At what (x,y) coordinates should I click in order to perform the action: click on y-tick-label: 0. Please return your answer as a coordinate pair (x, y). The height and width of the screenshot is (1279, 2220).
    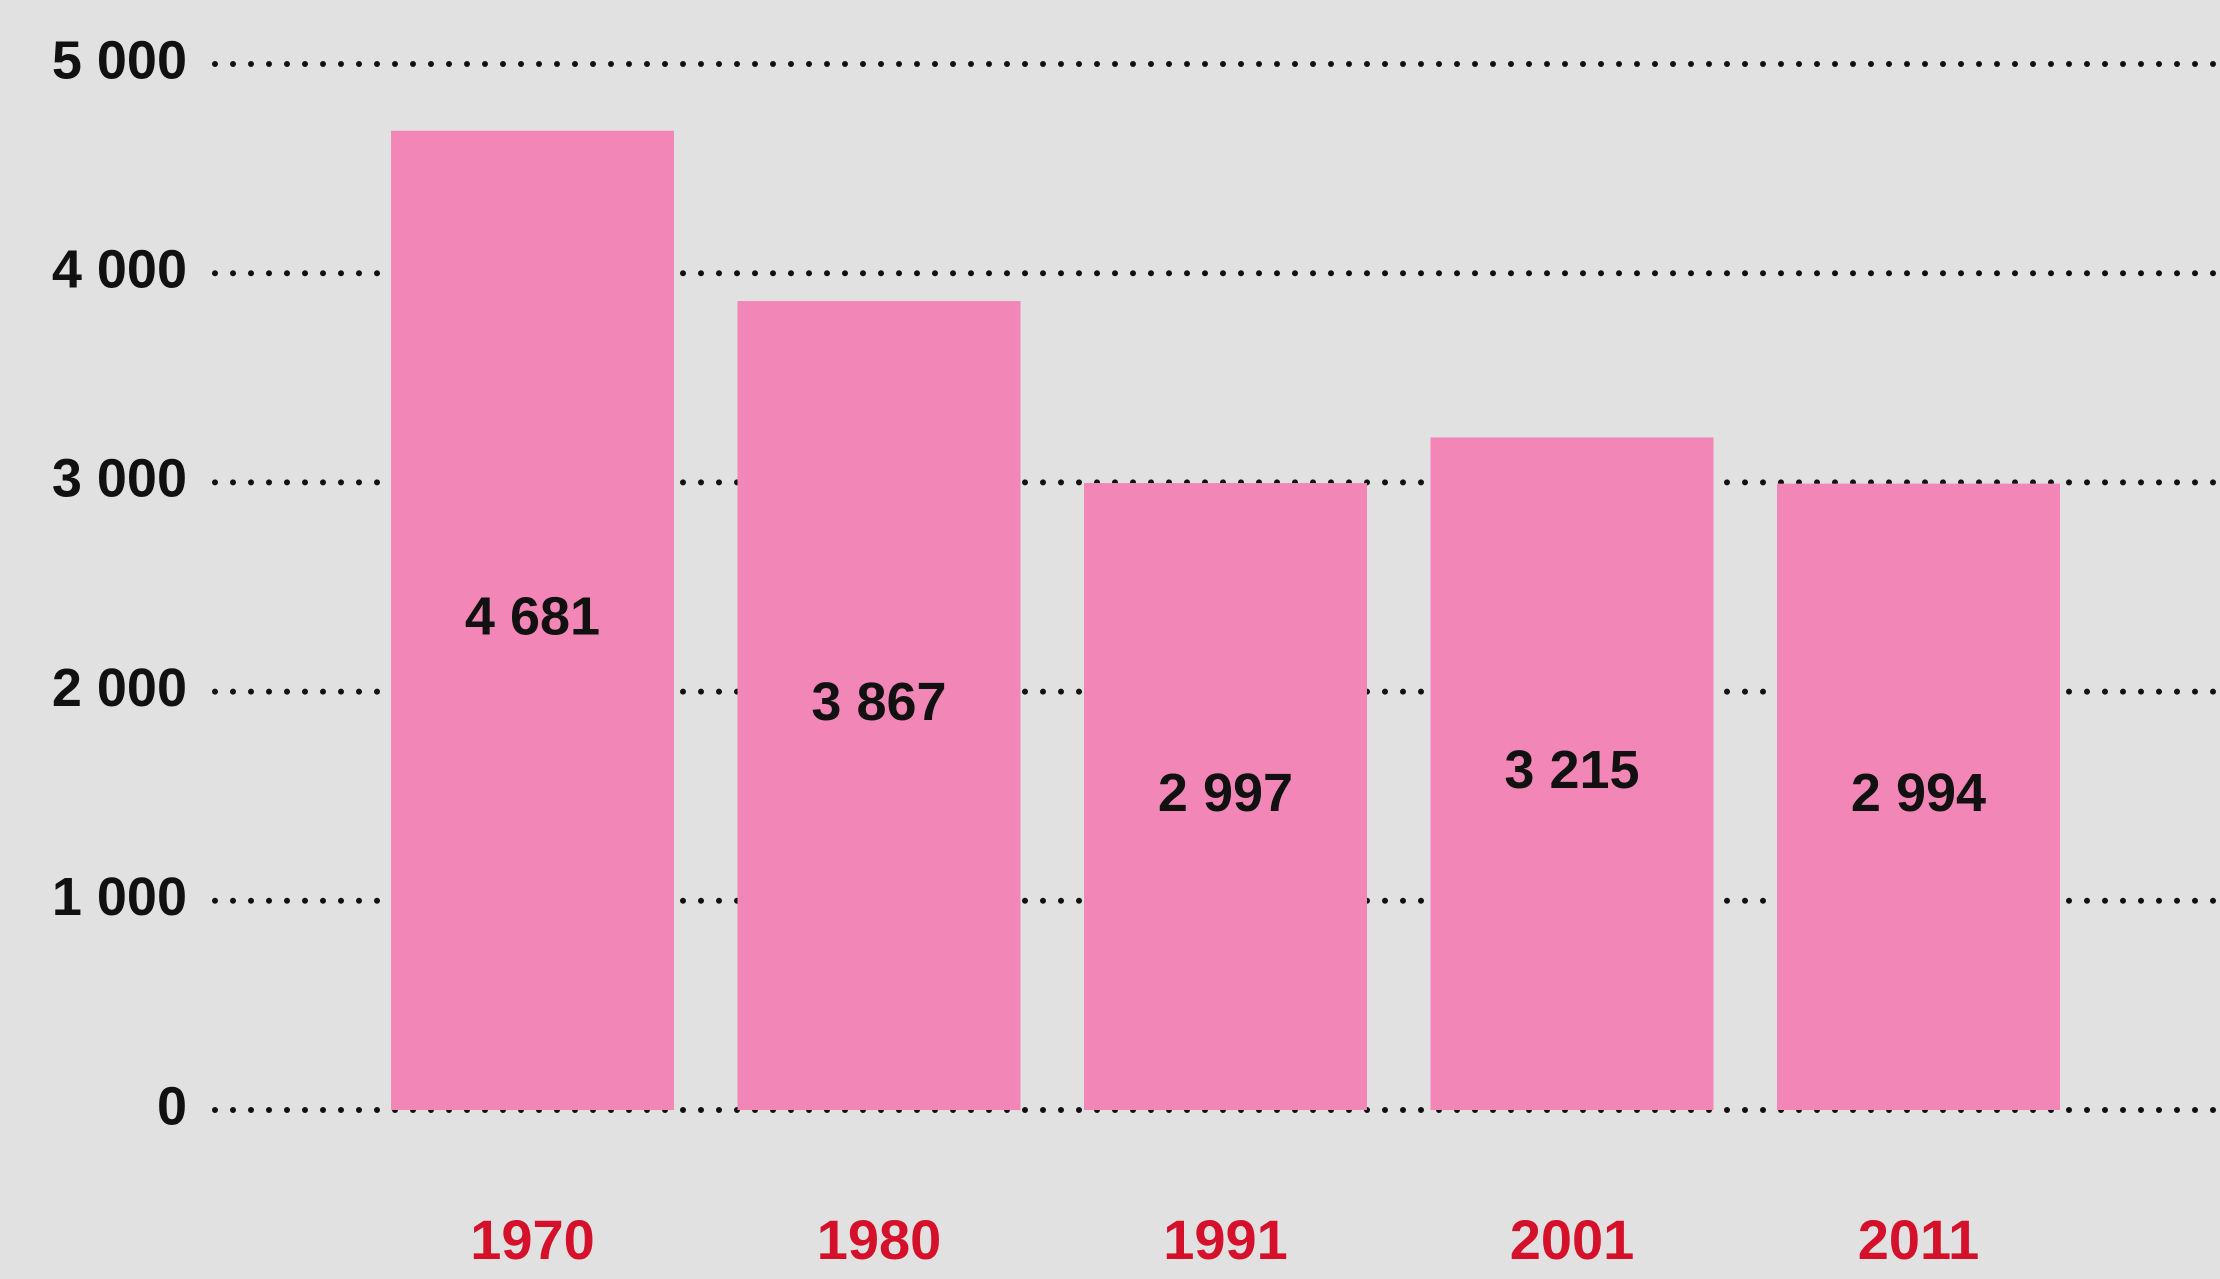
    Looking at the image, I should click on (172, 1106).